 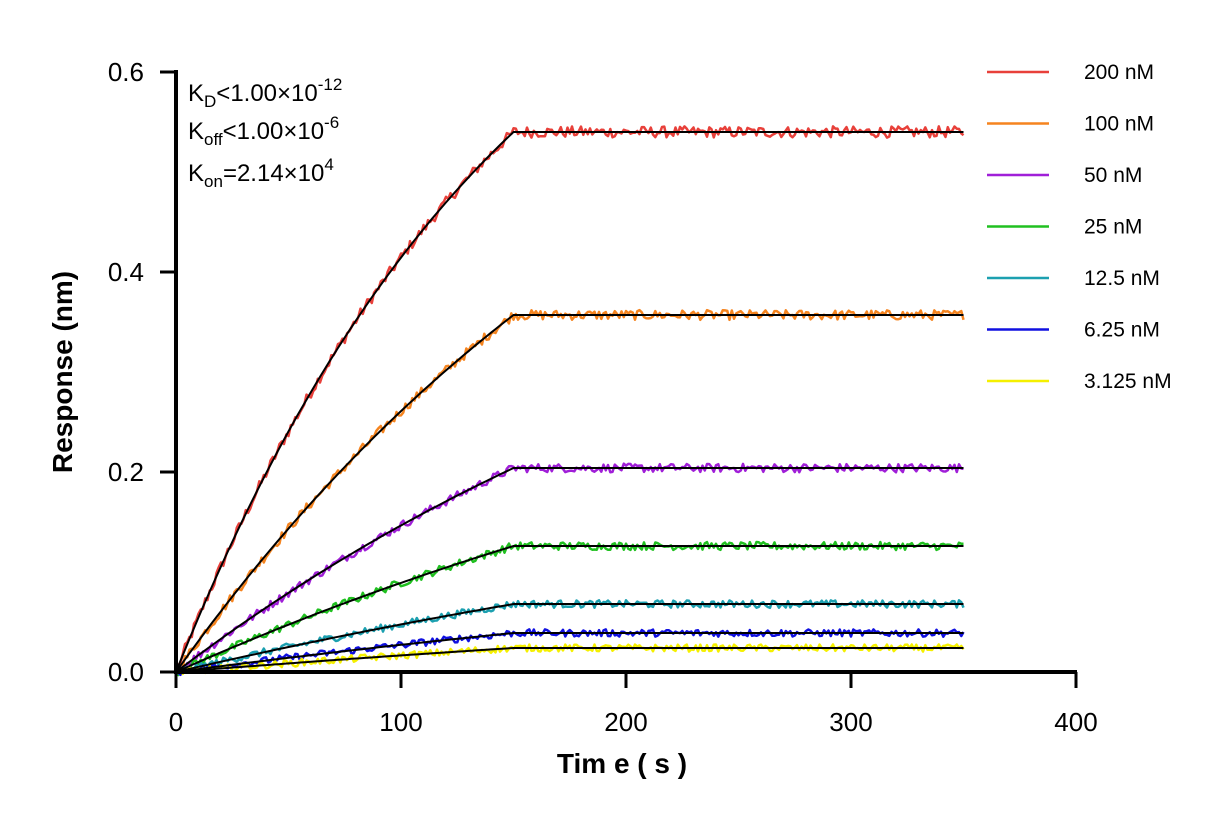 I want to click on legend-label: 3.125 nM, so click(x=1128, y=381).